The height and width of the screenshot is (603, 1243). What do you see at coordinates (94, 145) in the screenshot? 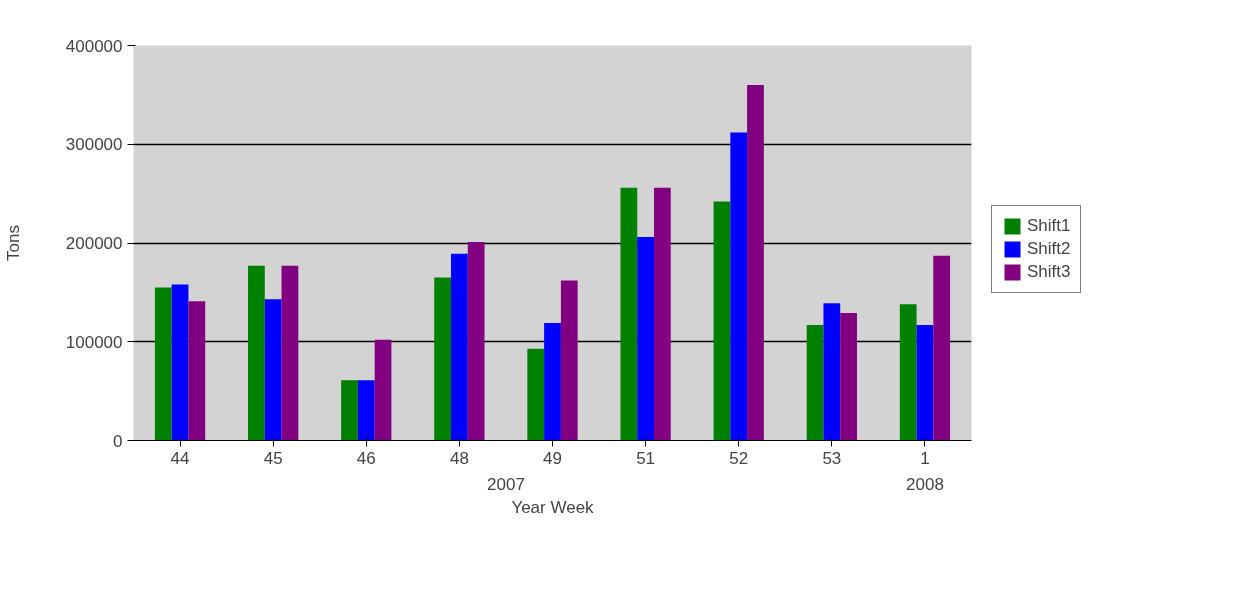
I see `y-tick-label: 300000` at bounding box center [94, 145].